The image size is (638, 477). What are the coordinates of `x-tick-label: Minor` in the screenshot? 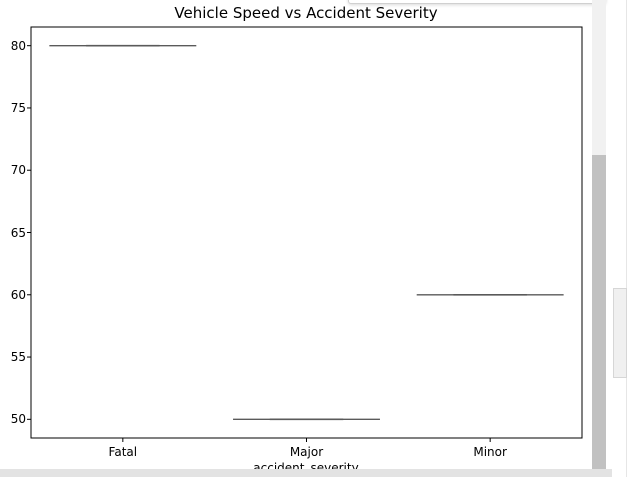 It's located at (490, 452).